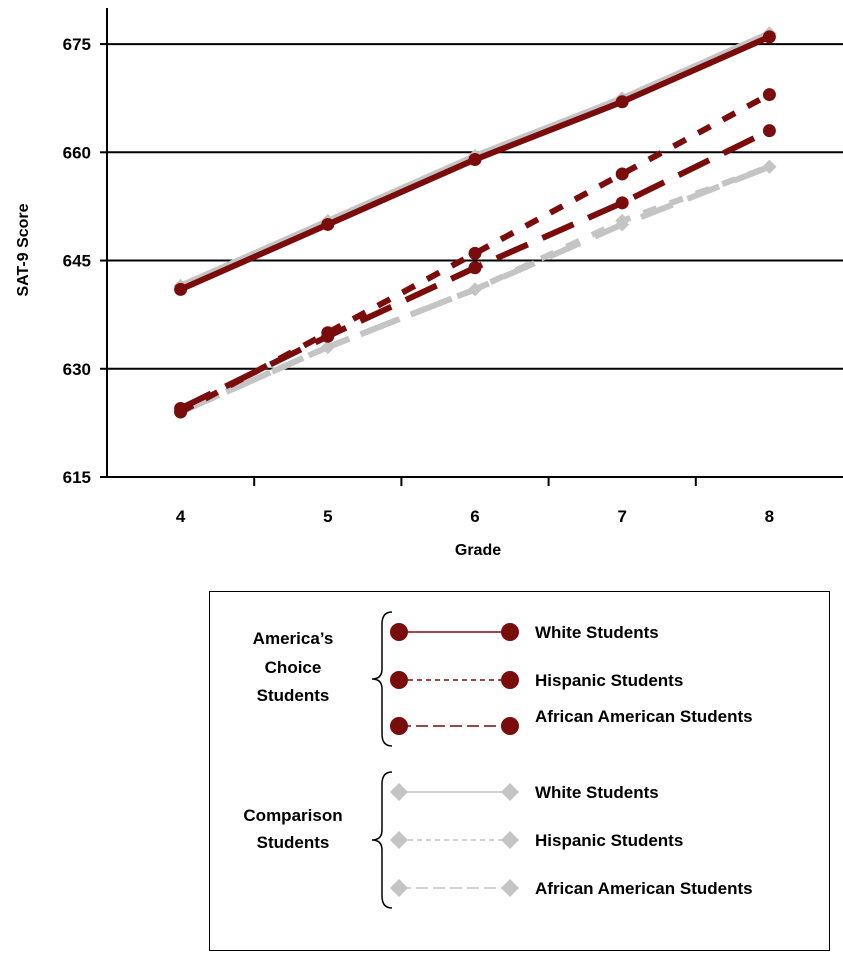 Image resolution: width=843 pixels, height=957 pixels. What do you see at coordinates (181, 516) in the screenshot?
I see `x-tick-label: 4` at bounding box center [181, 516].